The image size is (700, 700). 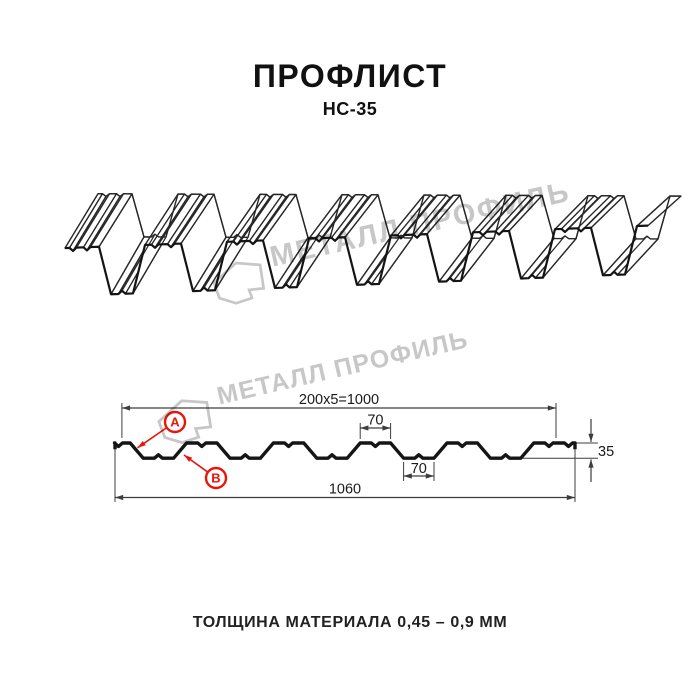 I want to click on callout-a-label: A, so click(x=175, y=422).